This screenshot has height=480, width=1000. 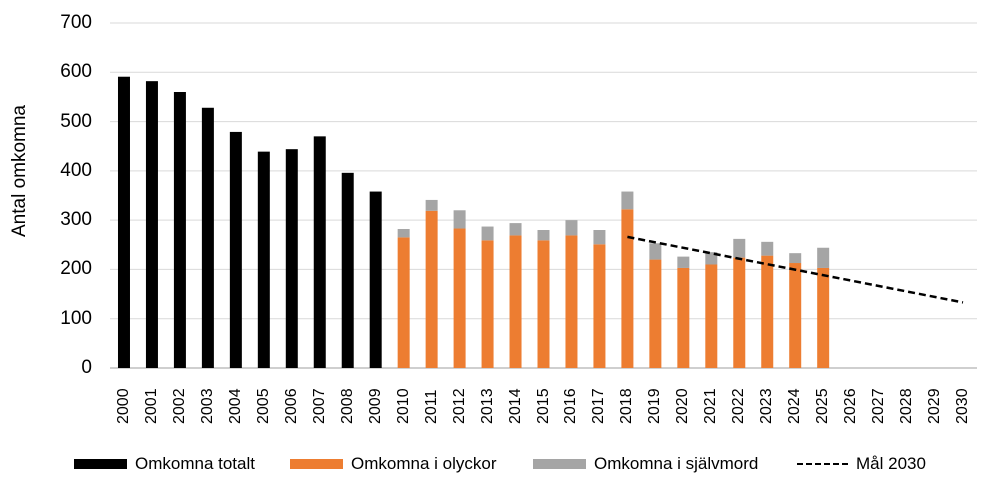 What do you see at coordinates (76, 72) in the screenshot?
I see `y-tick-label: 600` at bounding box center [76, 72].